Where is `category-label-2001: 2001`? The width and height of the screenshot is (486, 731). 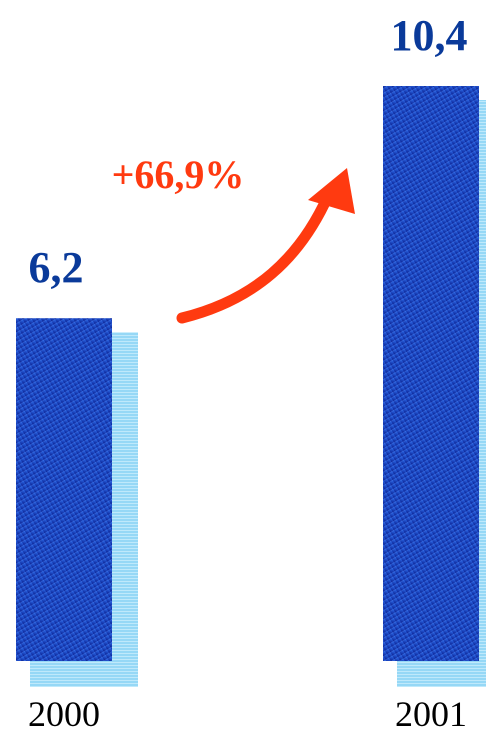 category-label-2001: 2001 is located at coordinates (431, 712).